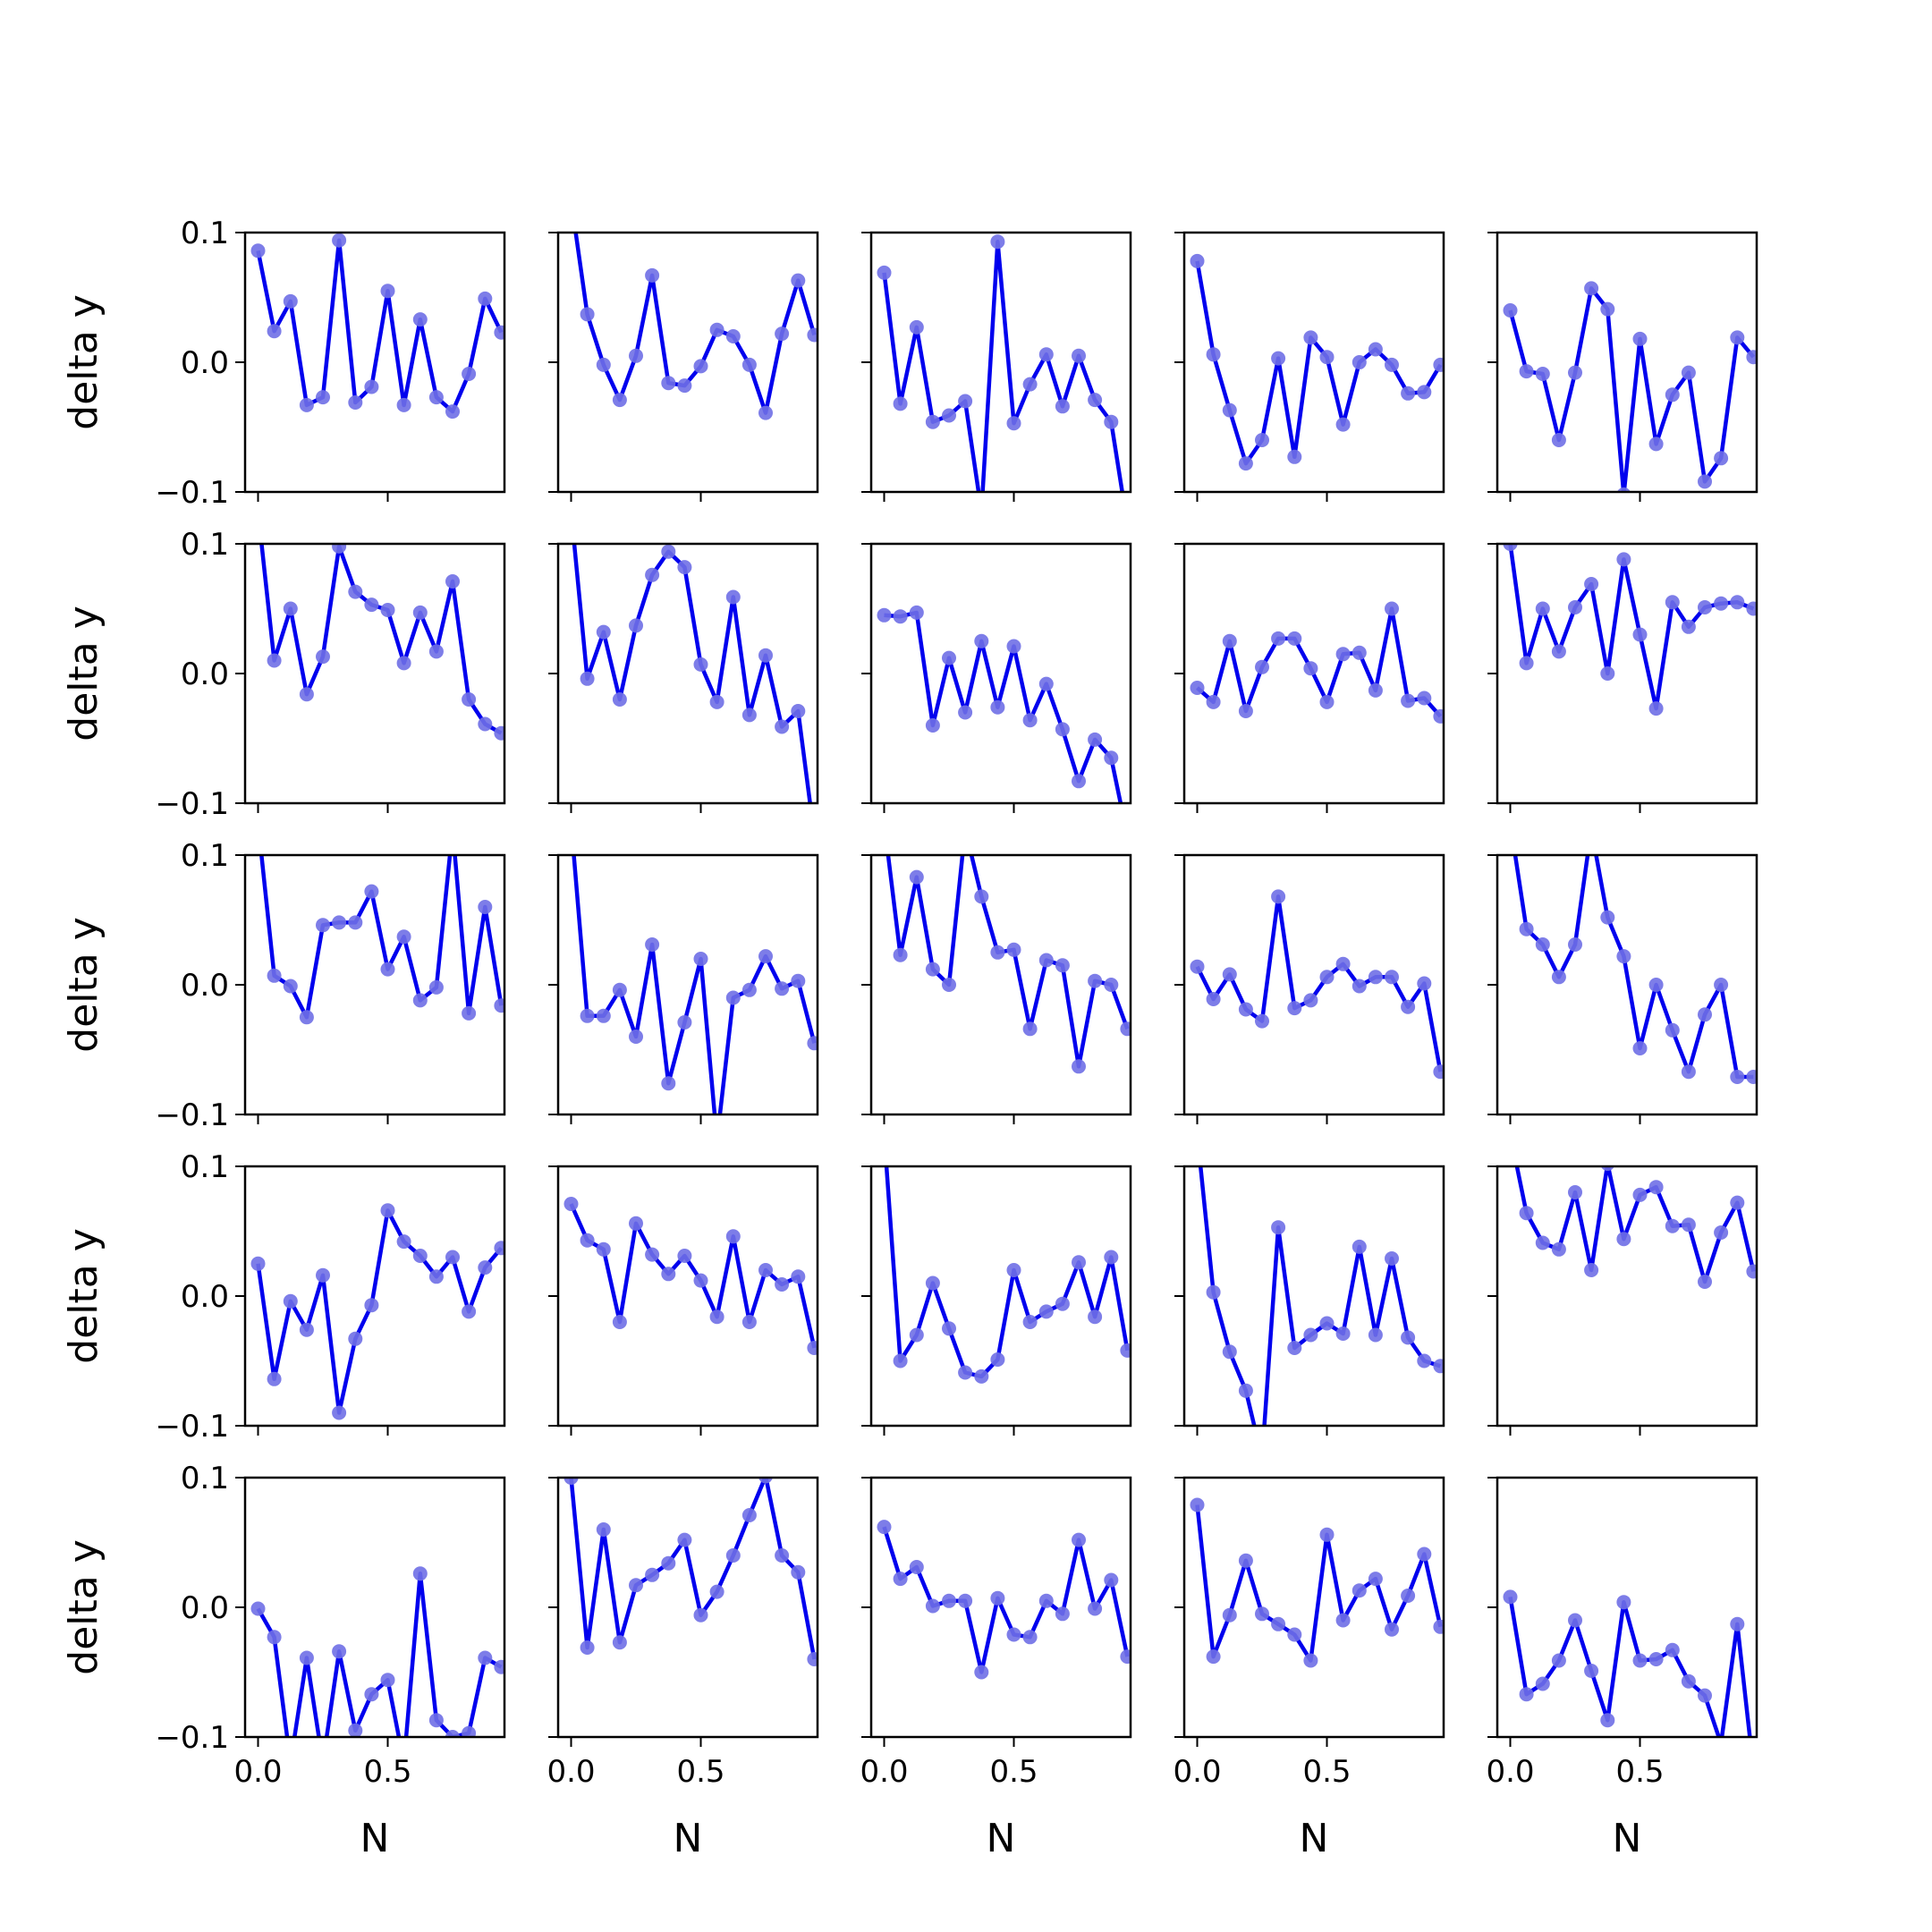  Describe the element at coordinates (1622, 988) in the screenshot. I see `subplot-r3-c5` at that location.